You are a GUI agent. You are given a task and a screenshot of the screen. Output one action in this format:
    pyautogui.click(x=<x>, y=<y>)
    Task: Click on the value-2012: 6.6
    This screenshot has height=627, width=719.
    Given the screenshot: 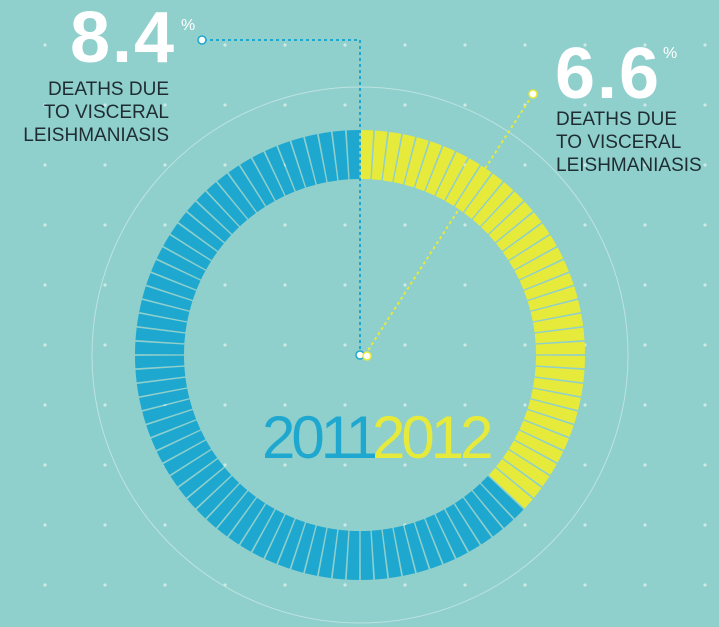 What is the action you would take?
    pyautogui.click(x=608, y=74)
    